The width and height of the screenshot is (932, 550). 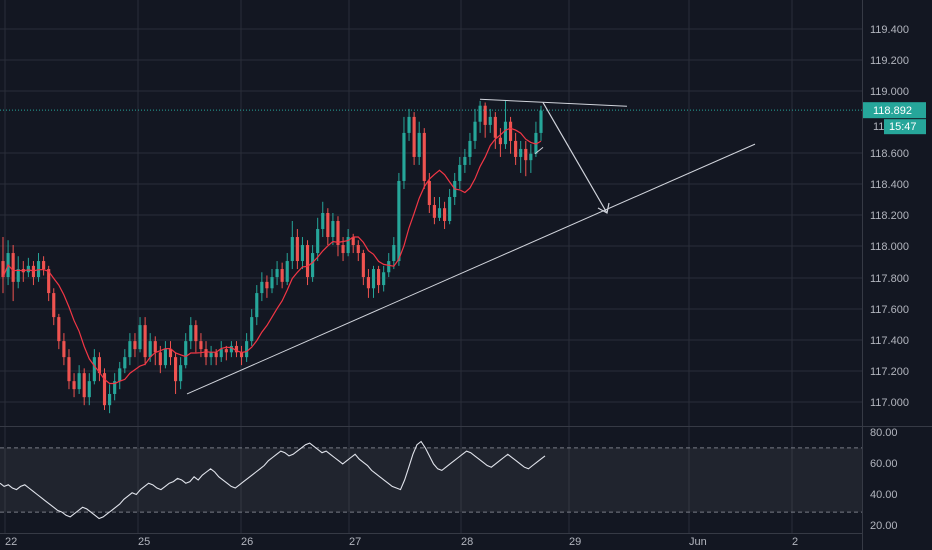 What do you see at coordinates (889, 247) in the screenshot?
I see `y-tick-label-5: 118.000` at bounding box center [889, 247].